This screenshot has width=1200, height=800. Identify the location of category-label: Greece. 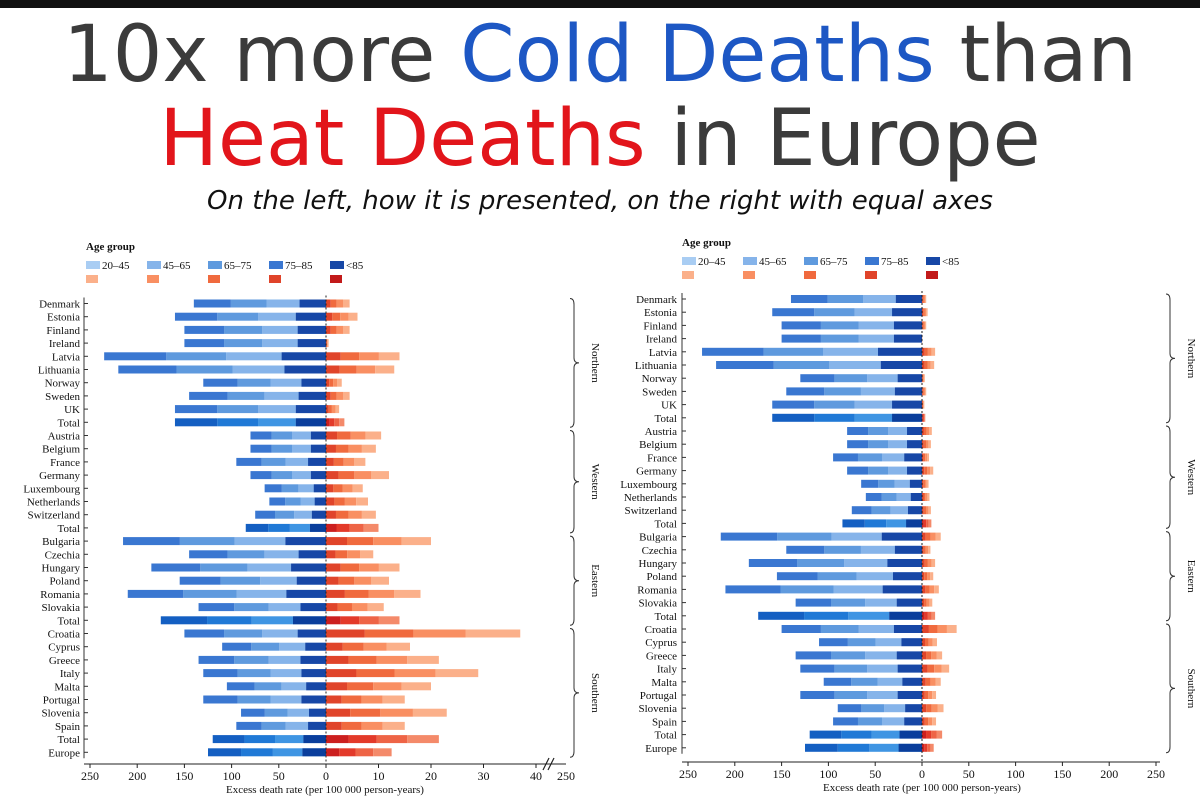
(64, 661).